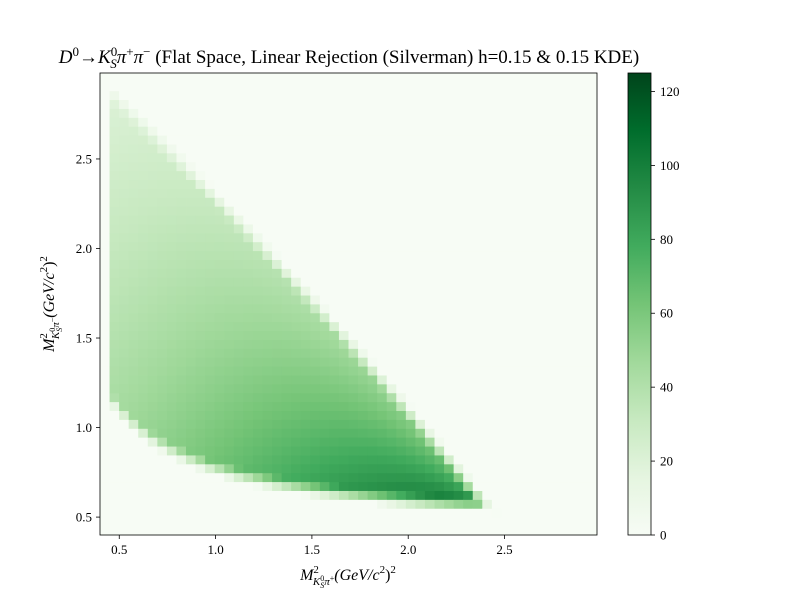 This screenshot has height=605, width=800. What do you see at coordinates (84, 517) in the screenshot?
I see `y-tick-label: 0.5` at bounding box center [84, 517].